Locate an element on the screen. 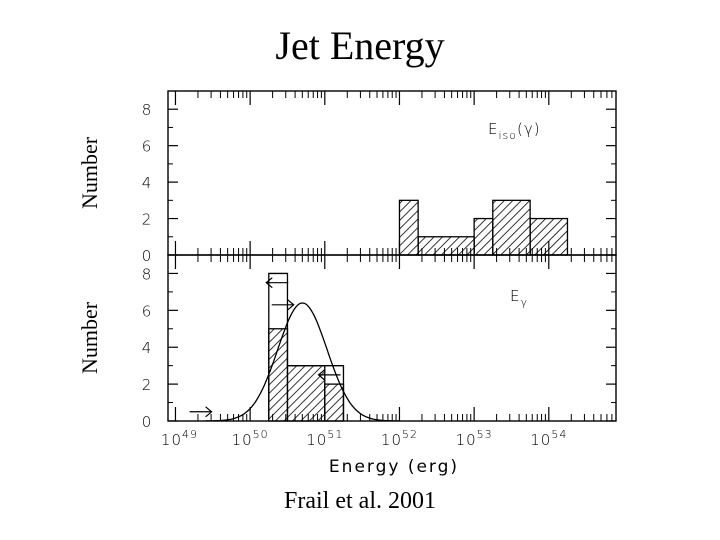 The image size is (720, 540). bottom-ytick-label-8: 8 is located at coordinates (147, 274).